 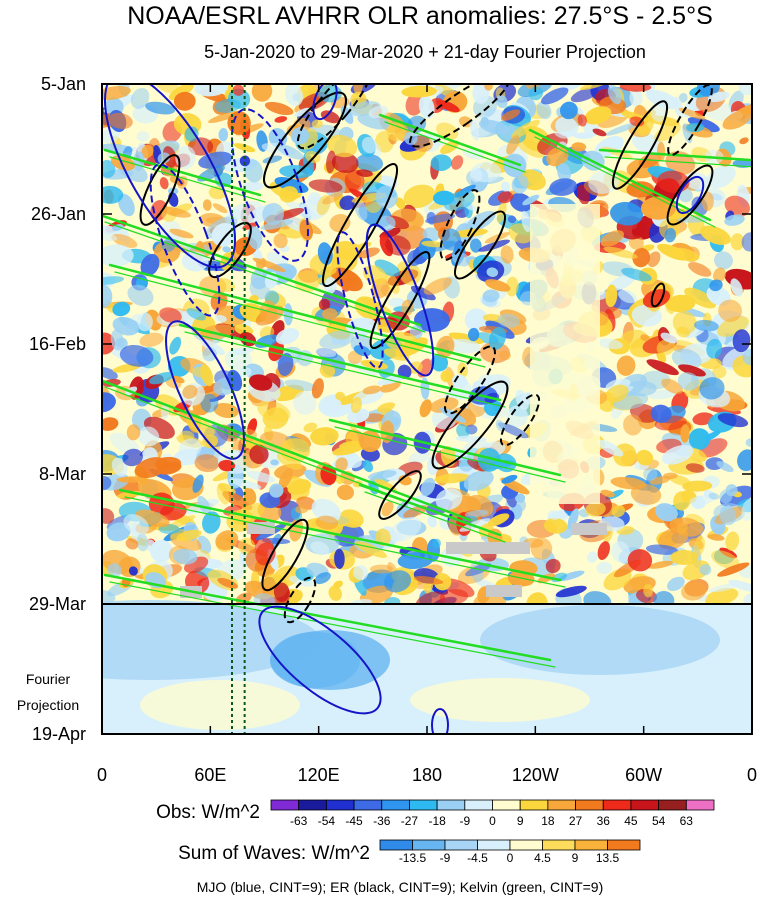 I want to click on colorbar-tick-label: 9, so click(x=520, y=821).